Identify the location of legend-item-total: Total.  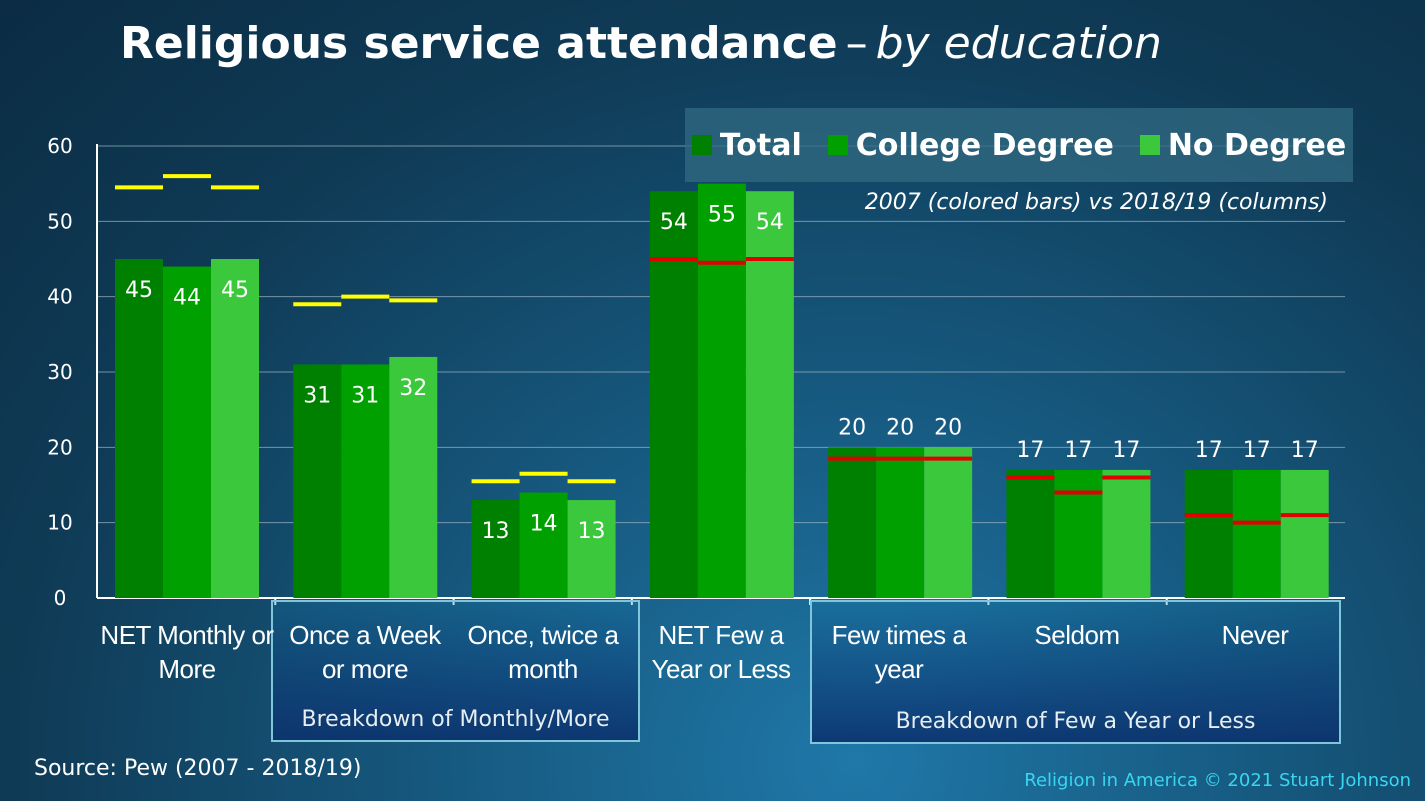
(746, 145).